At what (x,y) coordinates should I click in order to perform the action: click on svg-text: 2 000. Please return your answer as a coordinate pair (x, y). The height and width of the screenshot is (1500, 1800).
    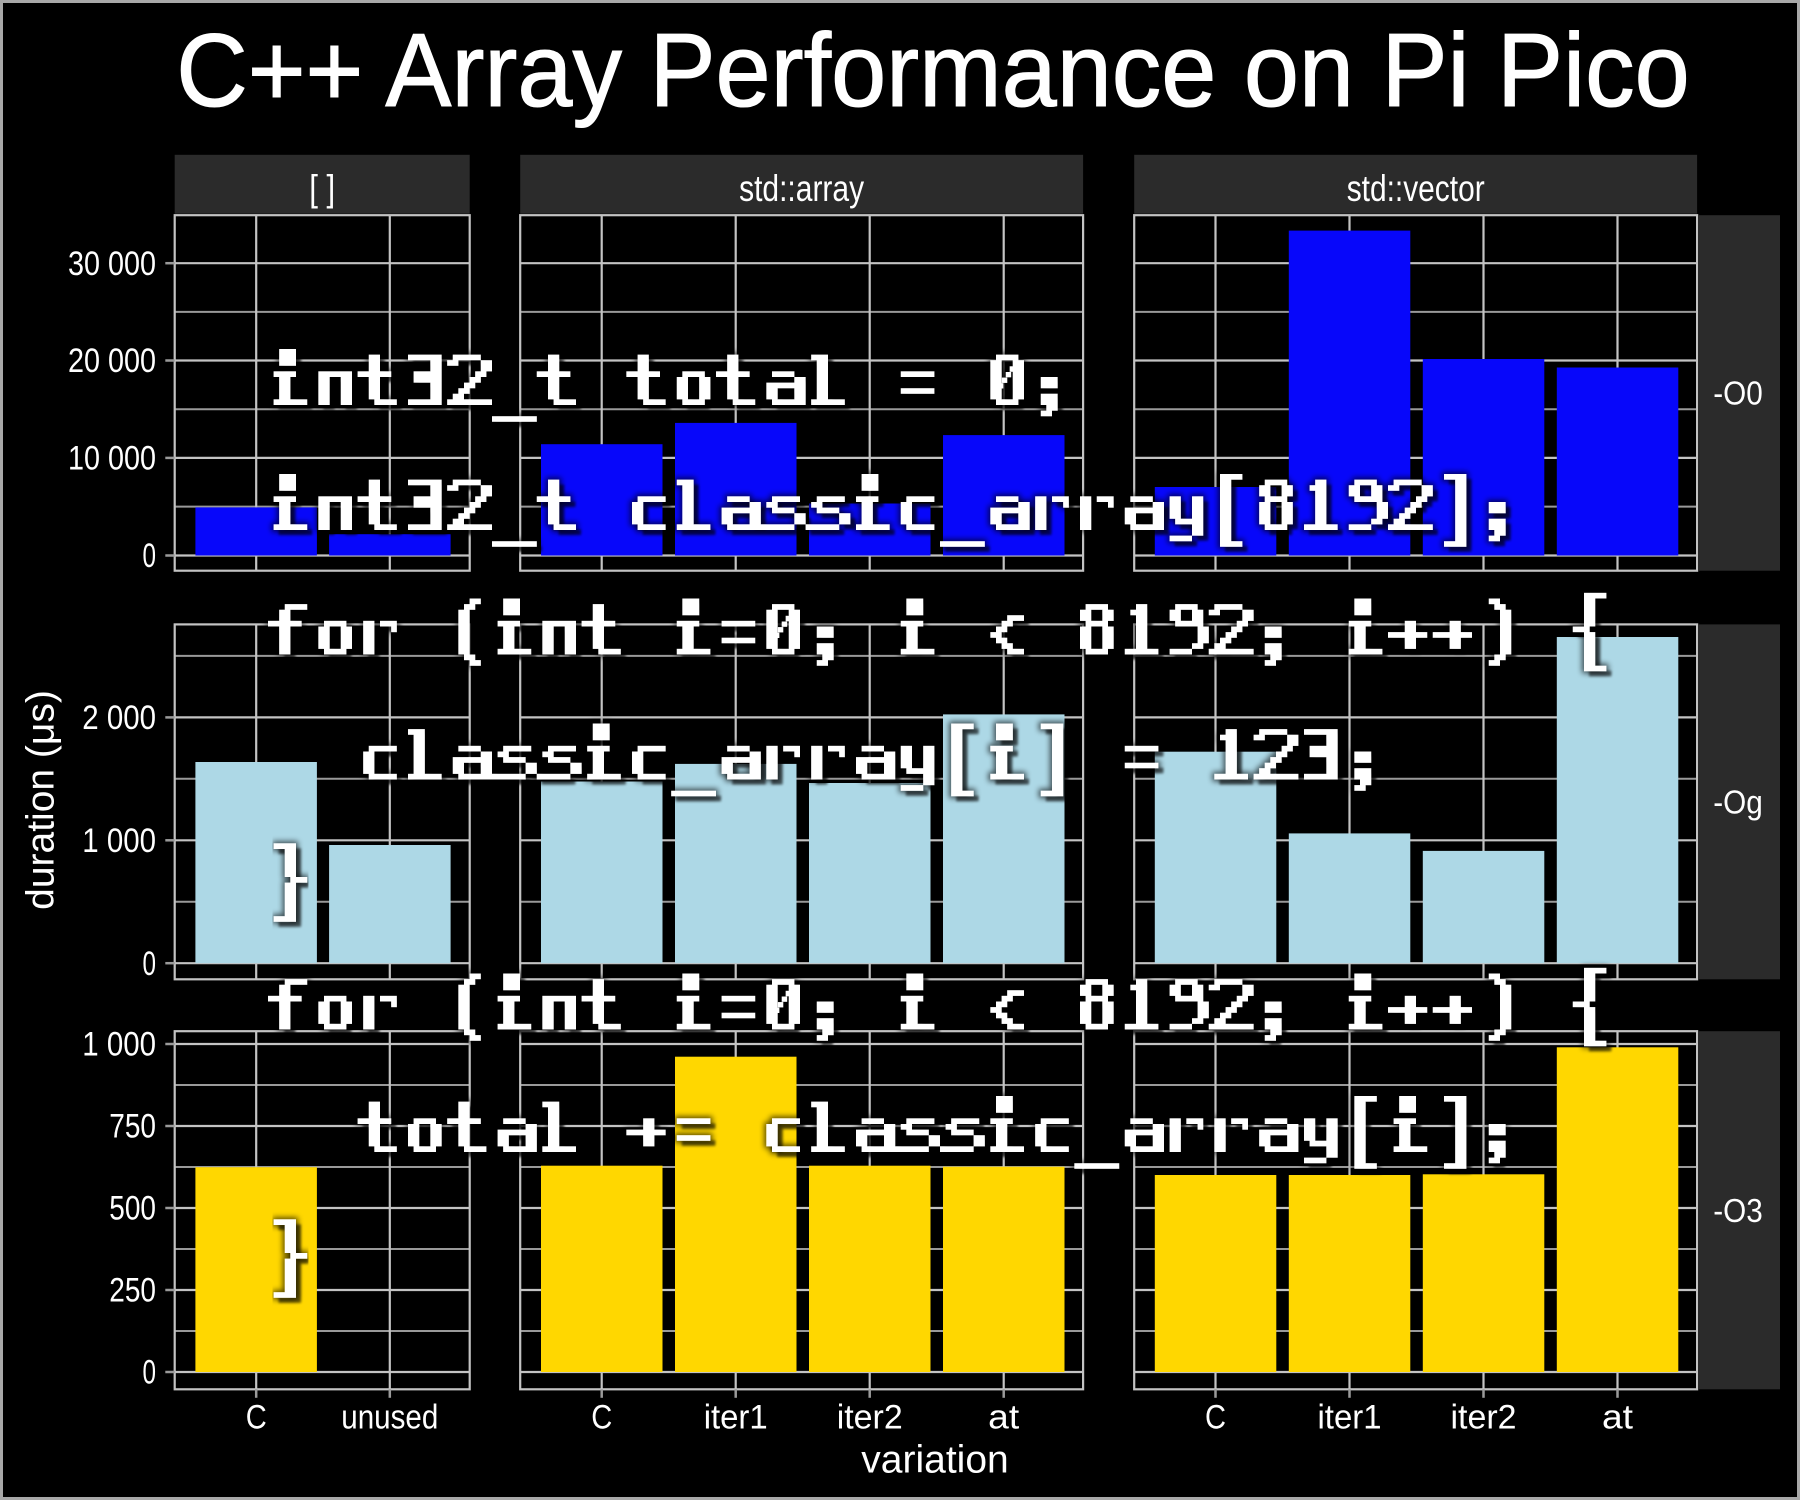
    Looking at the image, I should click on (119, 718).